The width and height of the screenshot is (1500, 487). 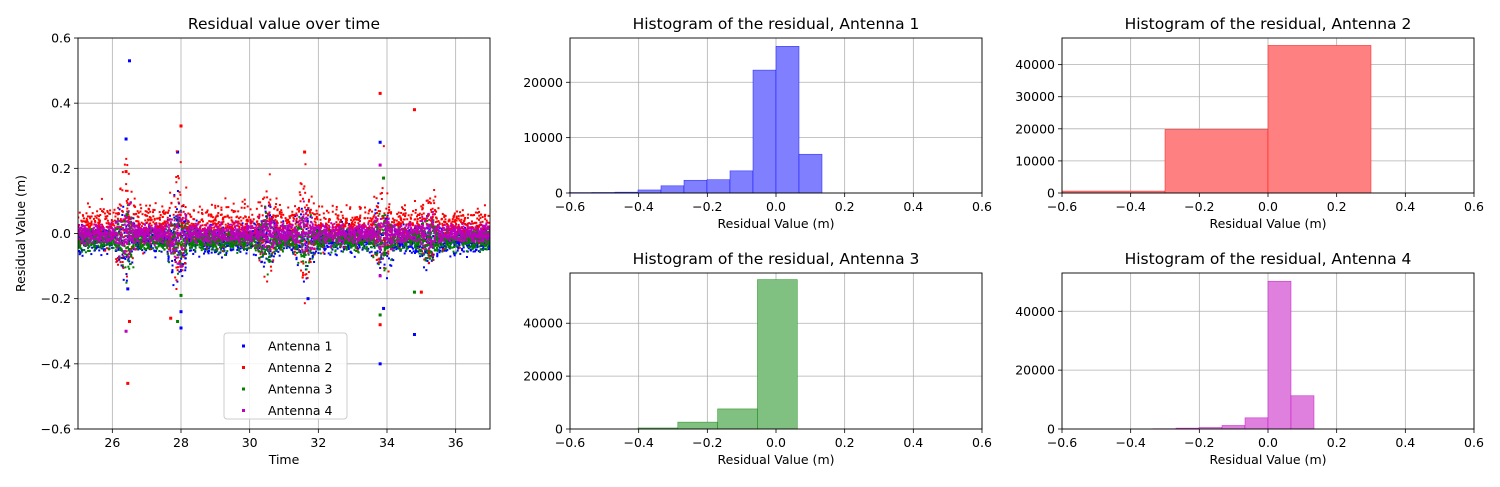 I want to click on spike-point, so click(x=380, y=142).